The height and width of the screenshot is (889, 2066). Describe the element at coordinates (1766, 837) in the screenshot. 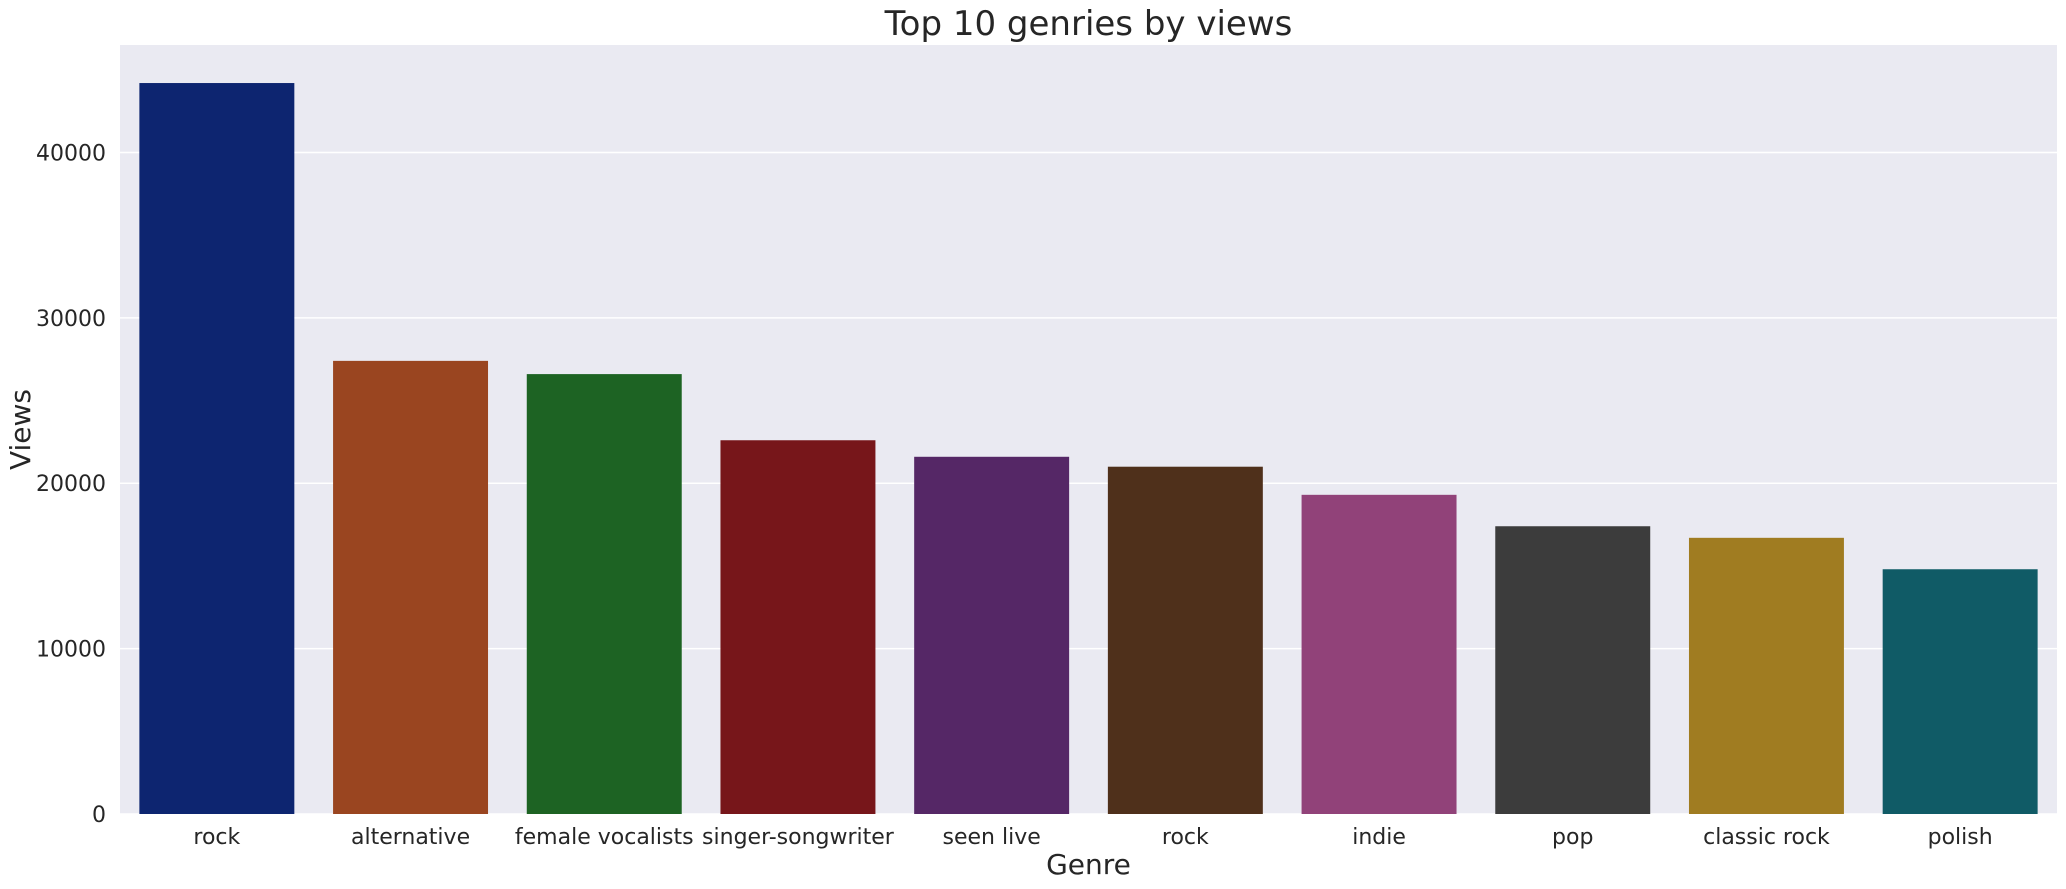

I see `x-tick-label: classic rock` at that location.